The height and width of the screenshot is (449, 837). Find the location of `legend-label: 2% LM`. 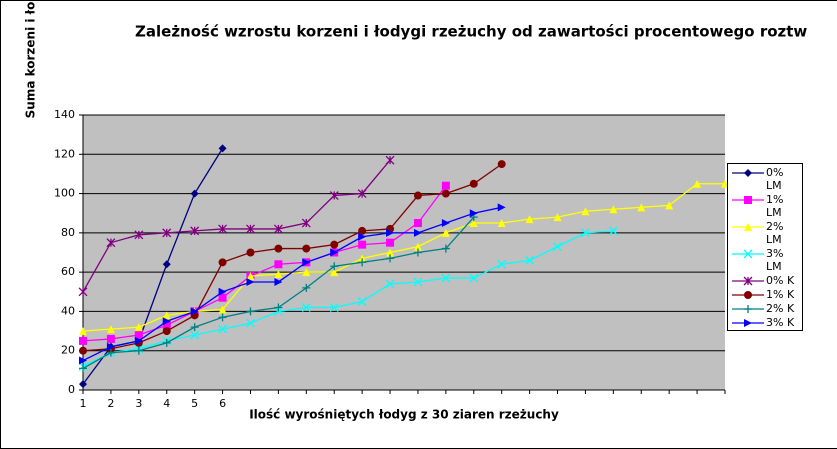

legend-label: 2% LM is located at coordinates (775, 233).